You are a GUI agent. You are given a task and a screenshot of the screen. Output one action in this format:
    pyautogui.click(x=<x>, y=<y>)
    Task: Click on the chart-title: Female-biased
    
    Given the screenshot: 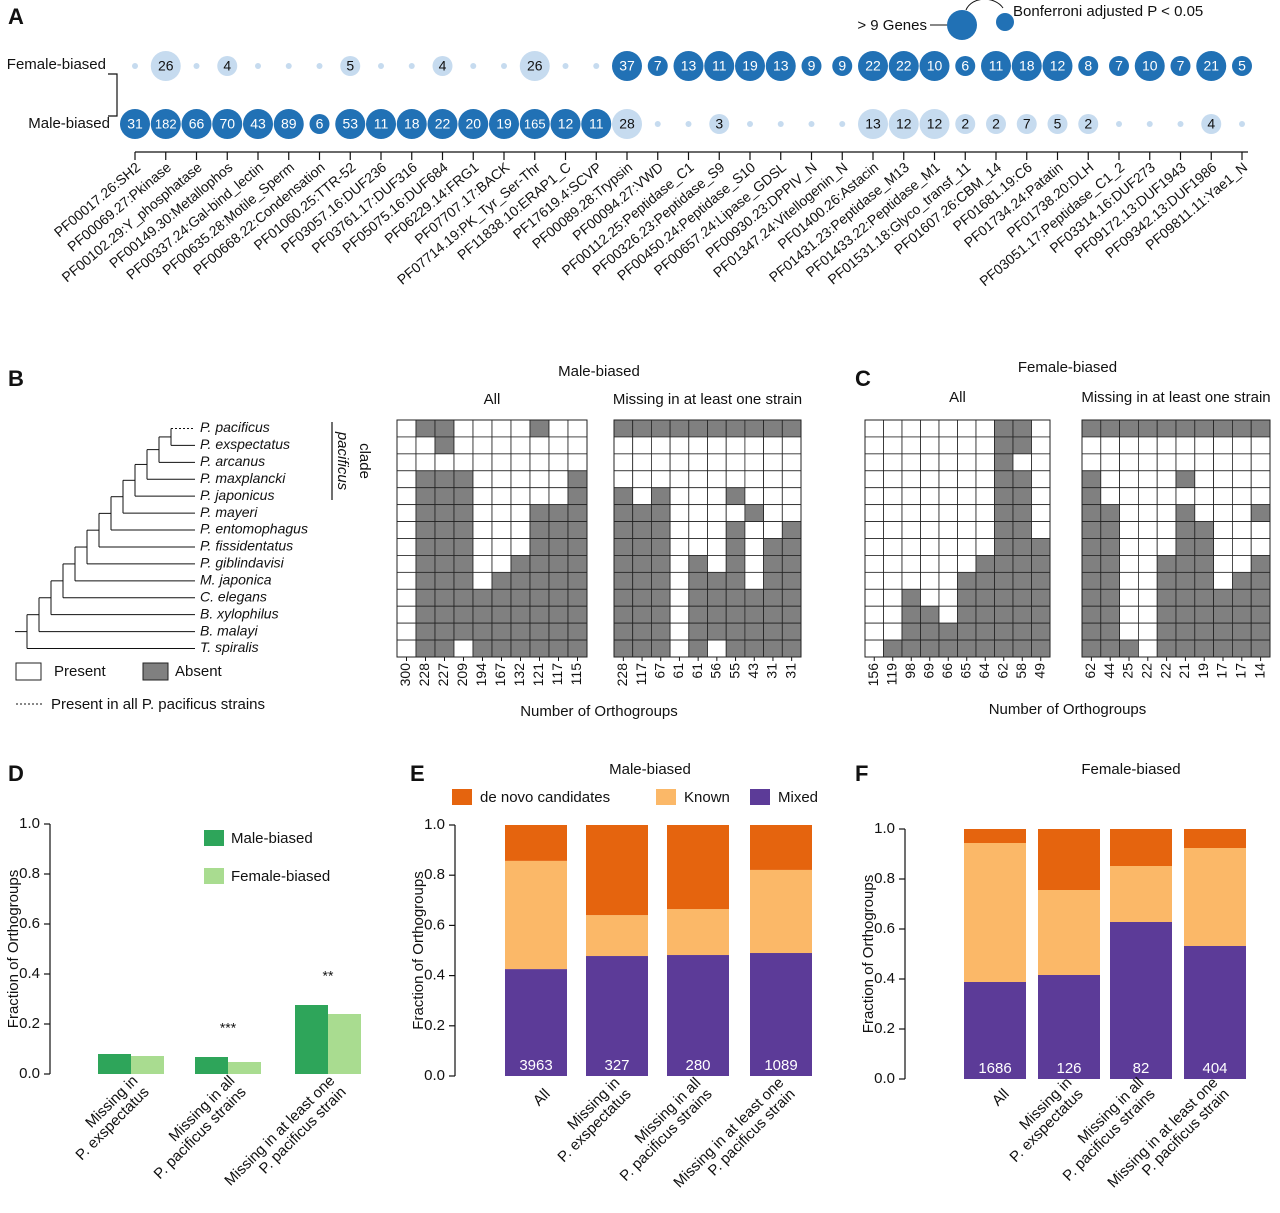 What is the action you would take?
    pyautogui.click(x=1130, y=769)
    